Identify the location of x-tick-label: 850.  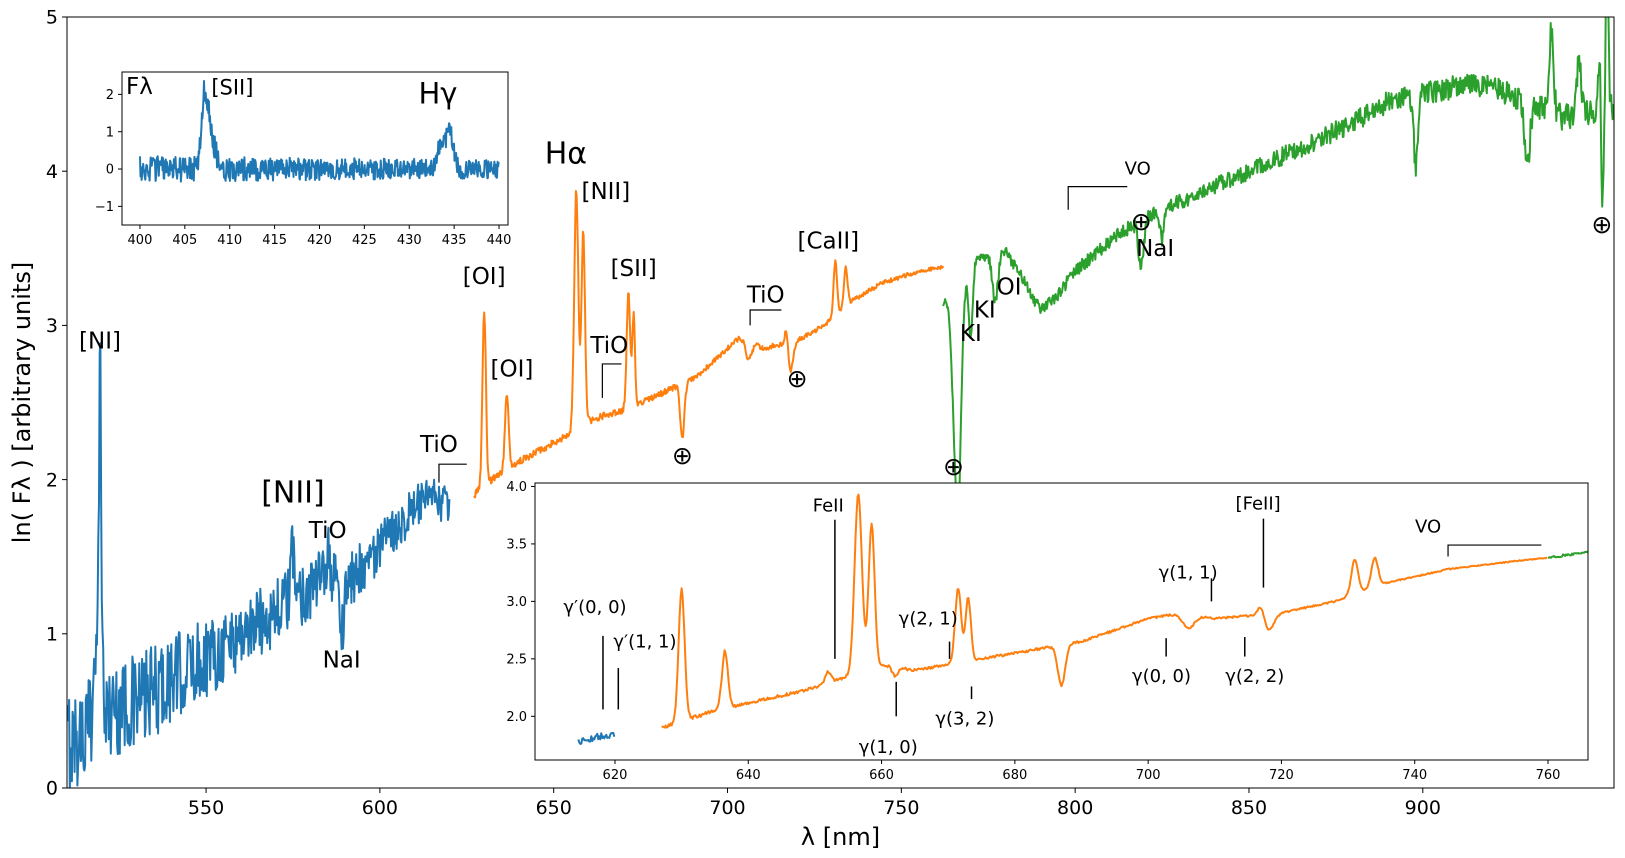
(1249, 808).